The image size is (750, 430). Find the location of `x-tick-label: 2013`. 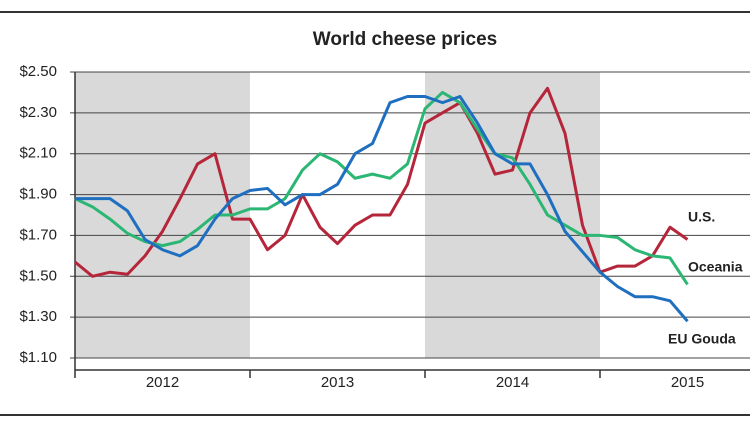

x-tick-label: 2013 is located at coordinates (337, 382).